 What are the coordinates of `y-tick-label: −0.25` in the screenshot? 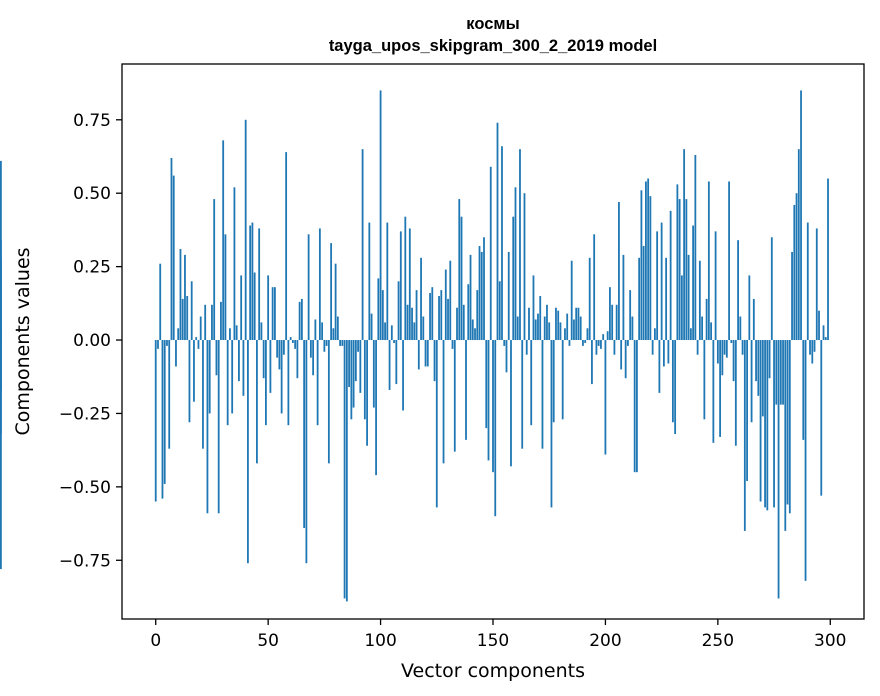 It's located at (85, 414).